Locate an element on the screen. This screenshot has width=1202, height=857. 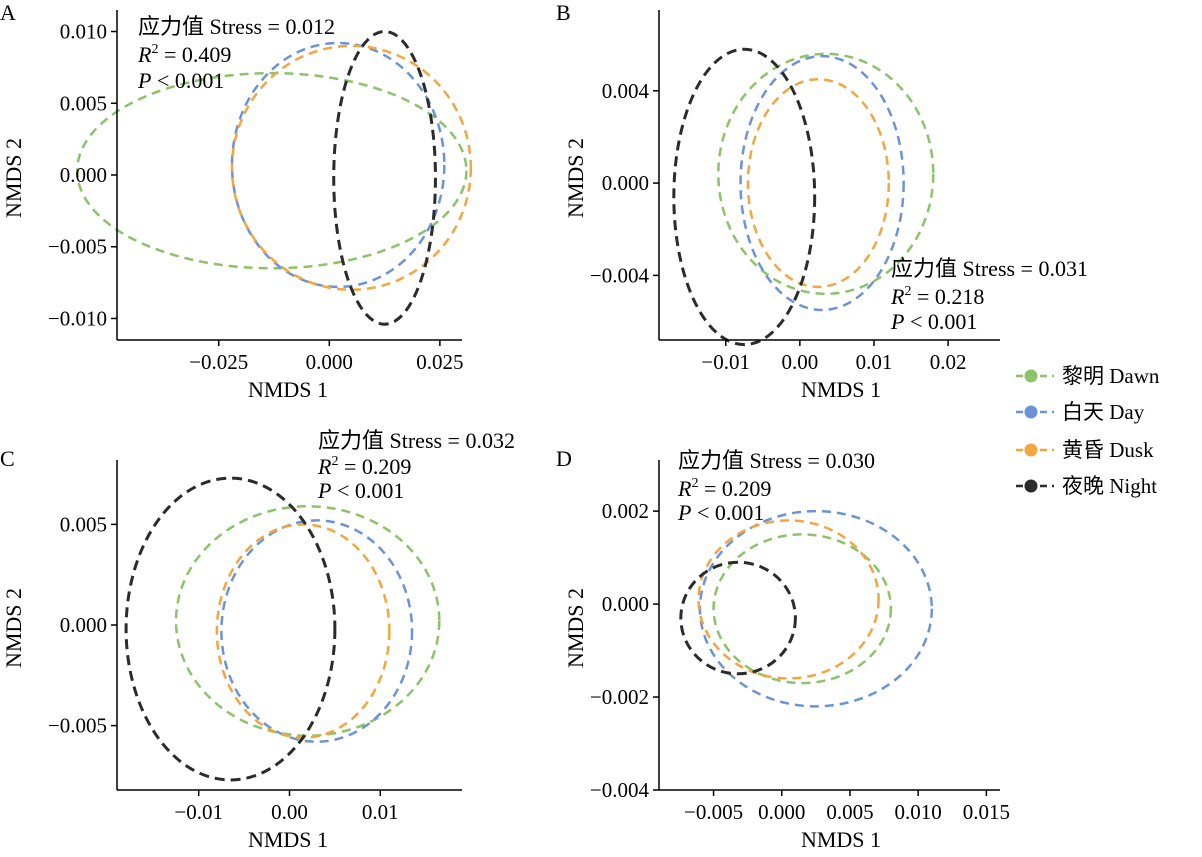
legend-item-dawn: 黎明 Dawn is located at coordinates (1088, 376).